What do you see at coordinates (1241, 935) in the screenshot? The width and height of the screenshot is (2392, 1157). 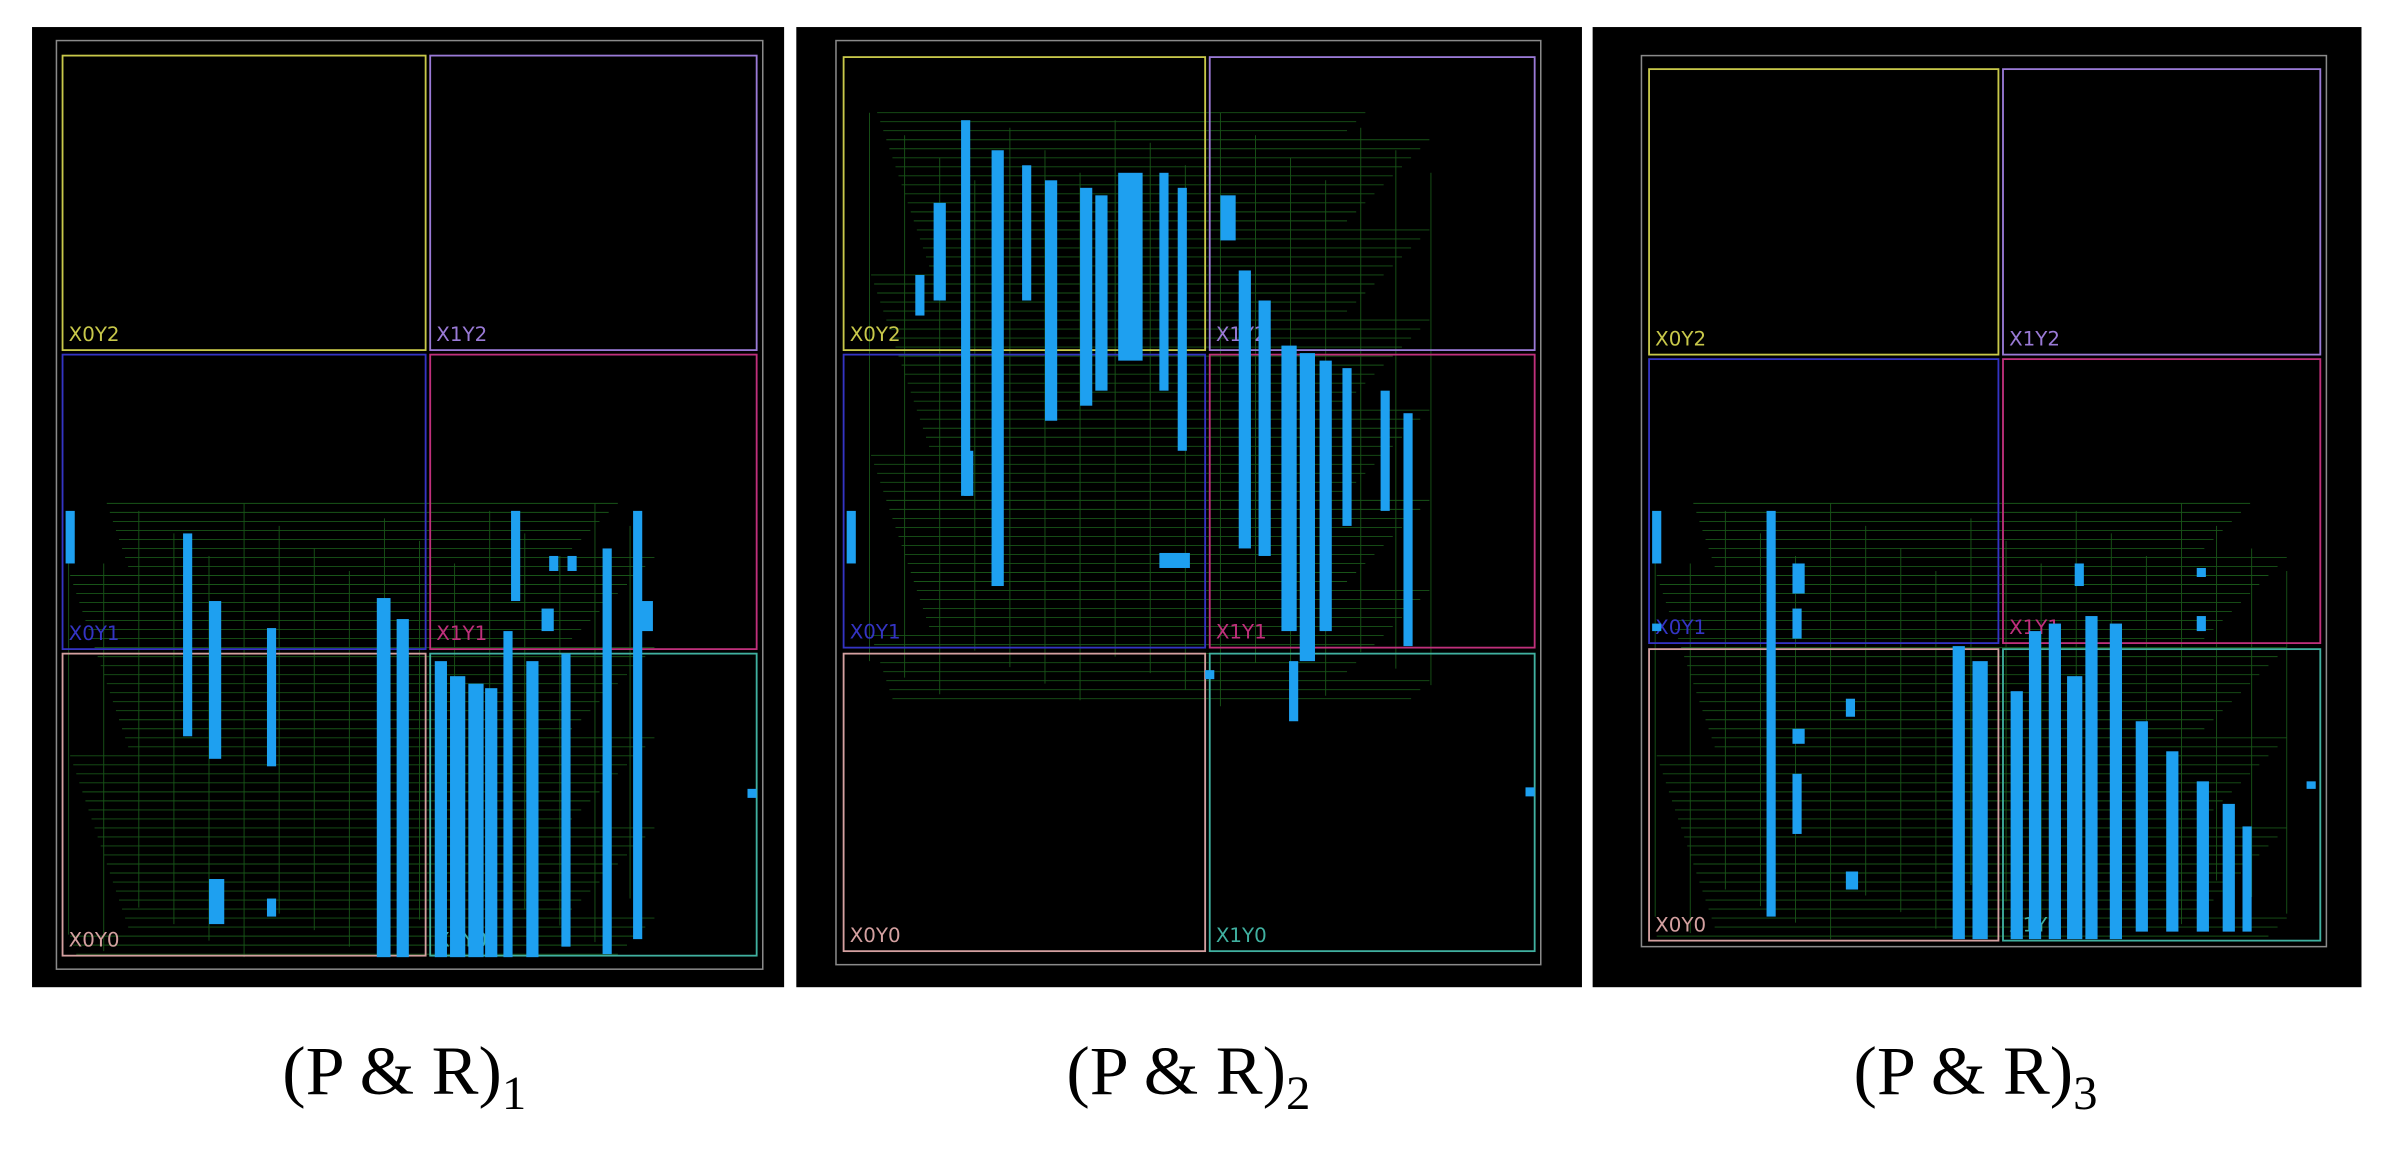 I see `region-label: X1Y0` at bounding box center [1241, 935].